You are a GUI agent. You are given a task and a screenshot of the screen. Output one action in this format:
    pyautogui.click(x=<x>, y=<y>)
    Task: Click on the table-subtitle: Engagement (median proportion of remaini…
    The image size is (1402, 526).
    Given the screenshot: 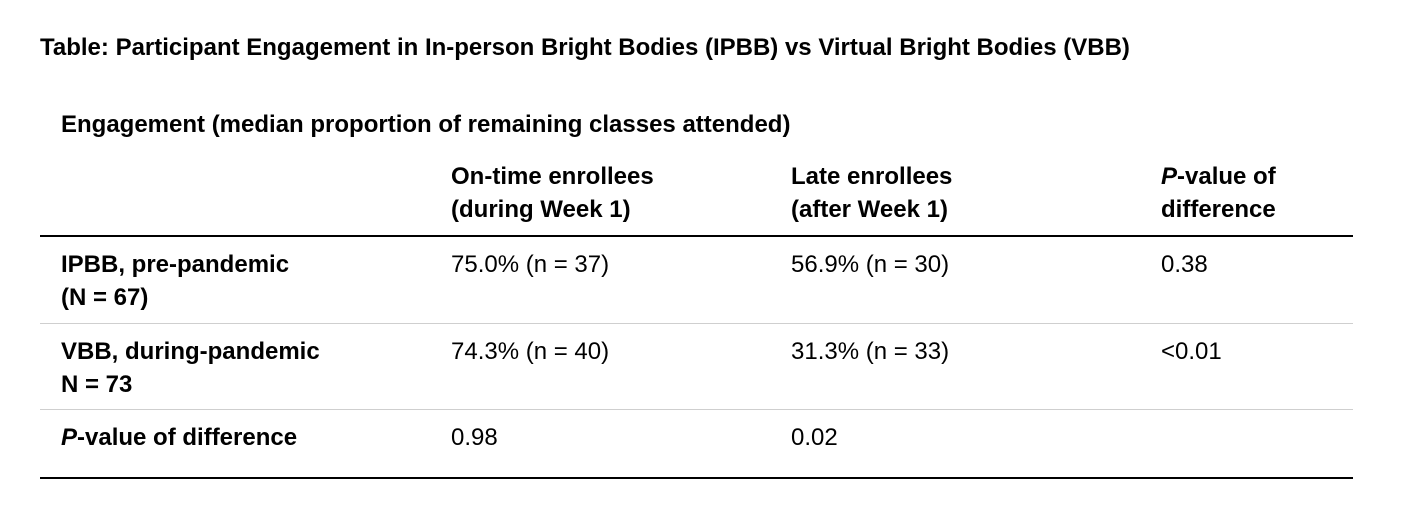 What is the action you would take?
    pyautogui.click(x=426, y=124)
    